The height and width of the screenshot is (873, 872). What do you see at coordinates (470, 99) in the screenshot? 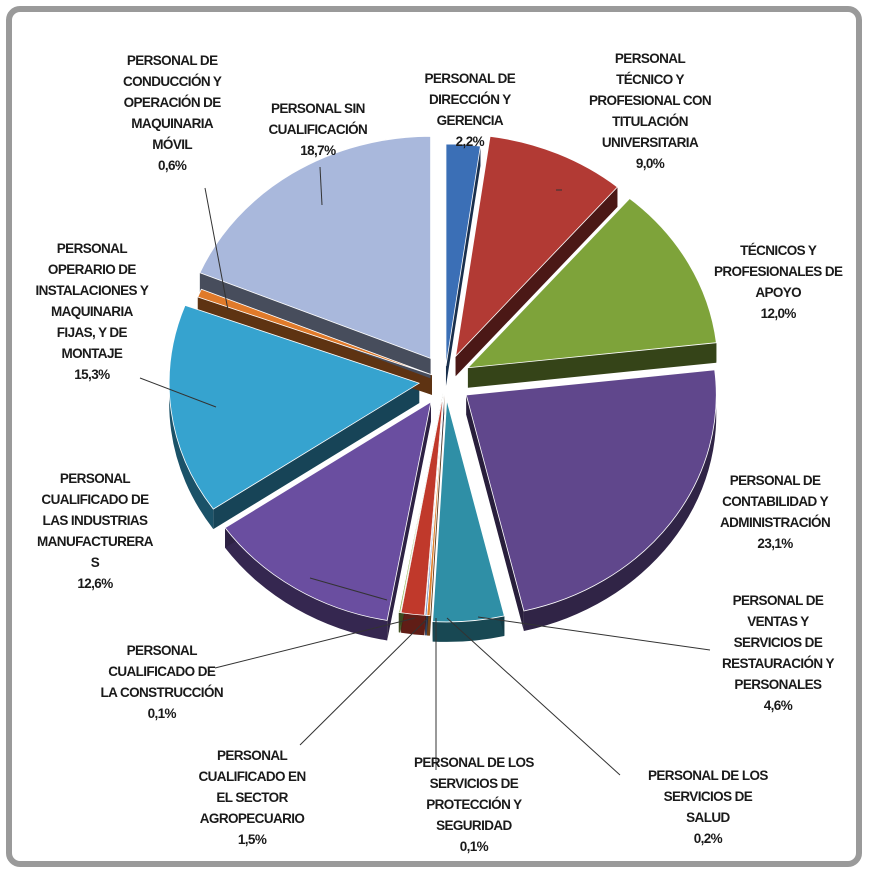
I see `slice-label-line: DIRECCIÓN Y` at bounding box center [470, 99].